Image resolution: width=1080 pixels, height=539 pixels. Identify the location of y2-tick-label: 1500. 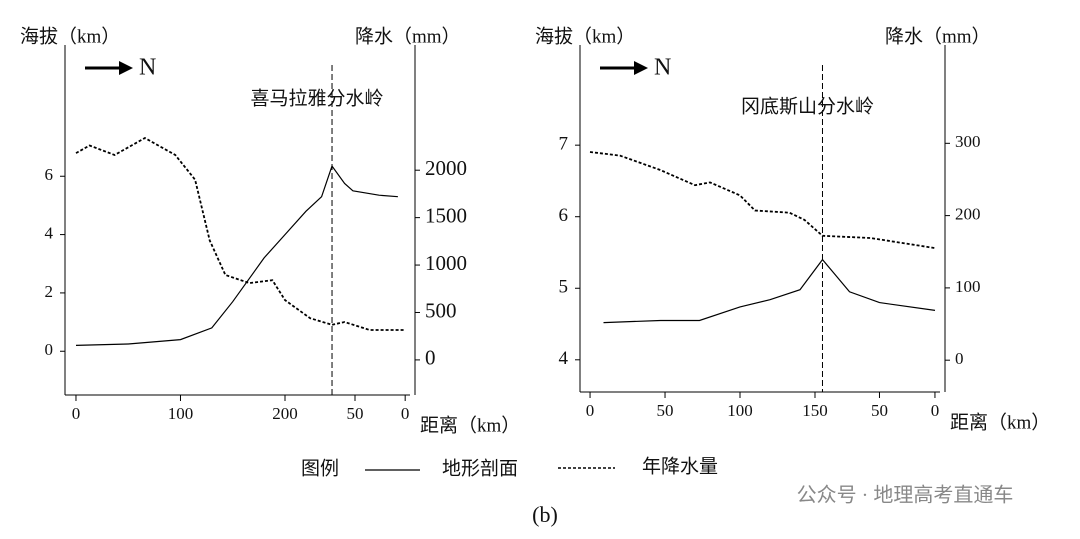
(446, 215).